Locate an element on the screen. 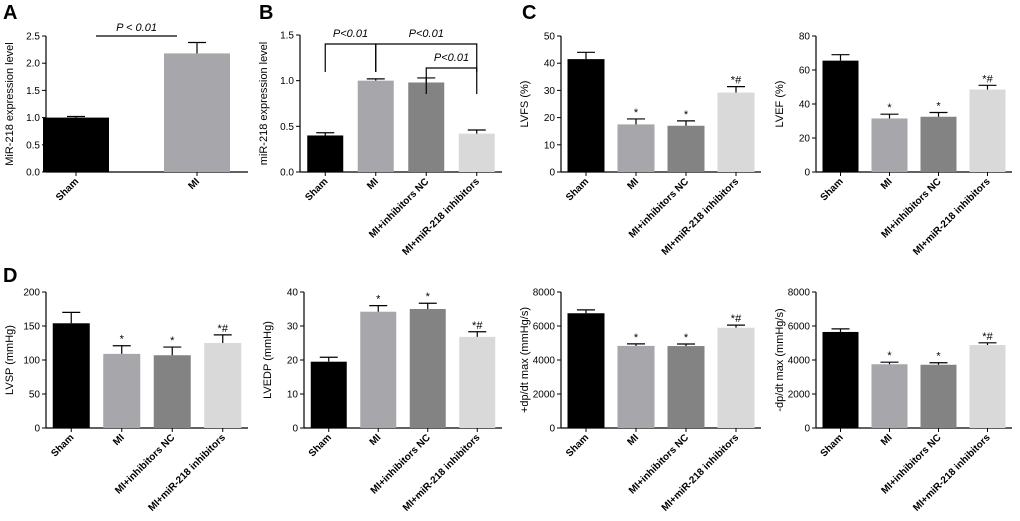 This screenshot has width=1020, height=521. panel-letter-a: A is located at coordinates (10, 13).